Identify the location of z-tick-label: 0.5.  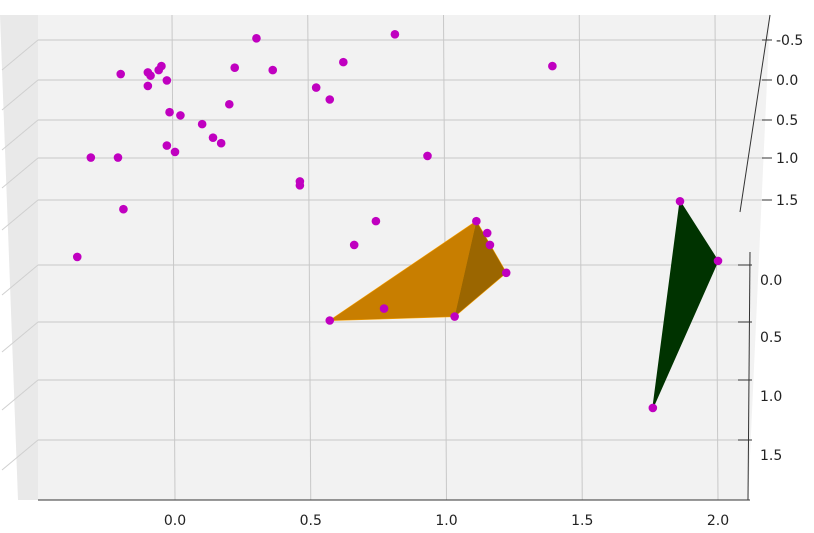
(771, 338).